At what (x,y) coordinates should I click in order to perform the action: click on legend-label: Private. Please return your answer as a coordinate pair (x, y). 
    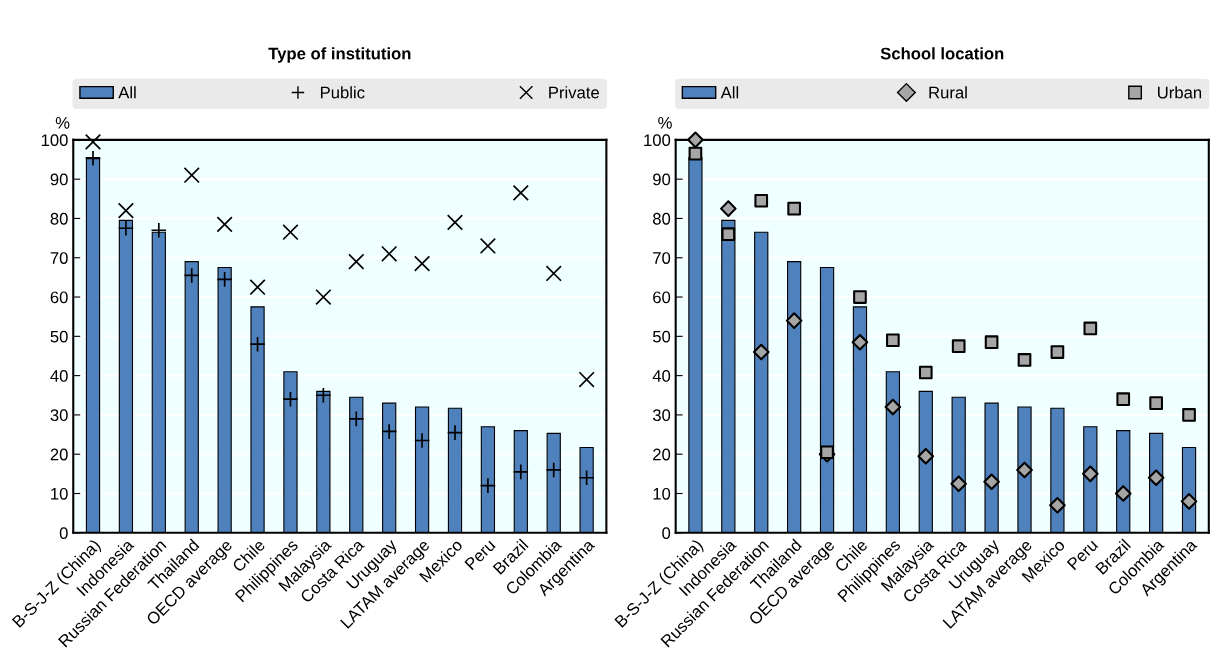
    Looking at the image, I should click on (574, 92).